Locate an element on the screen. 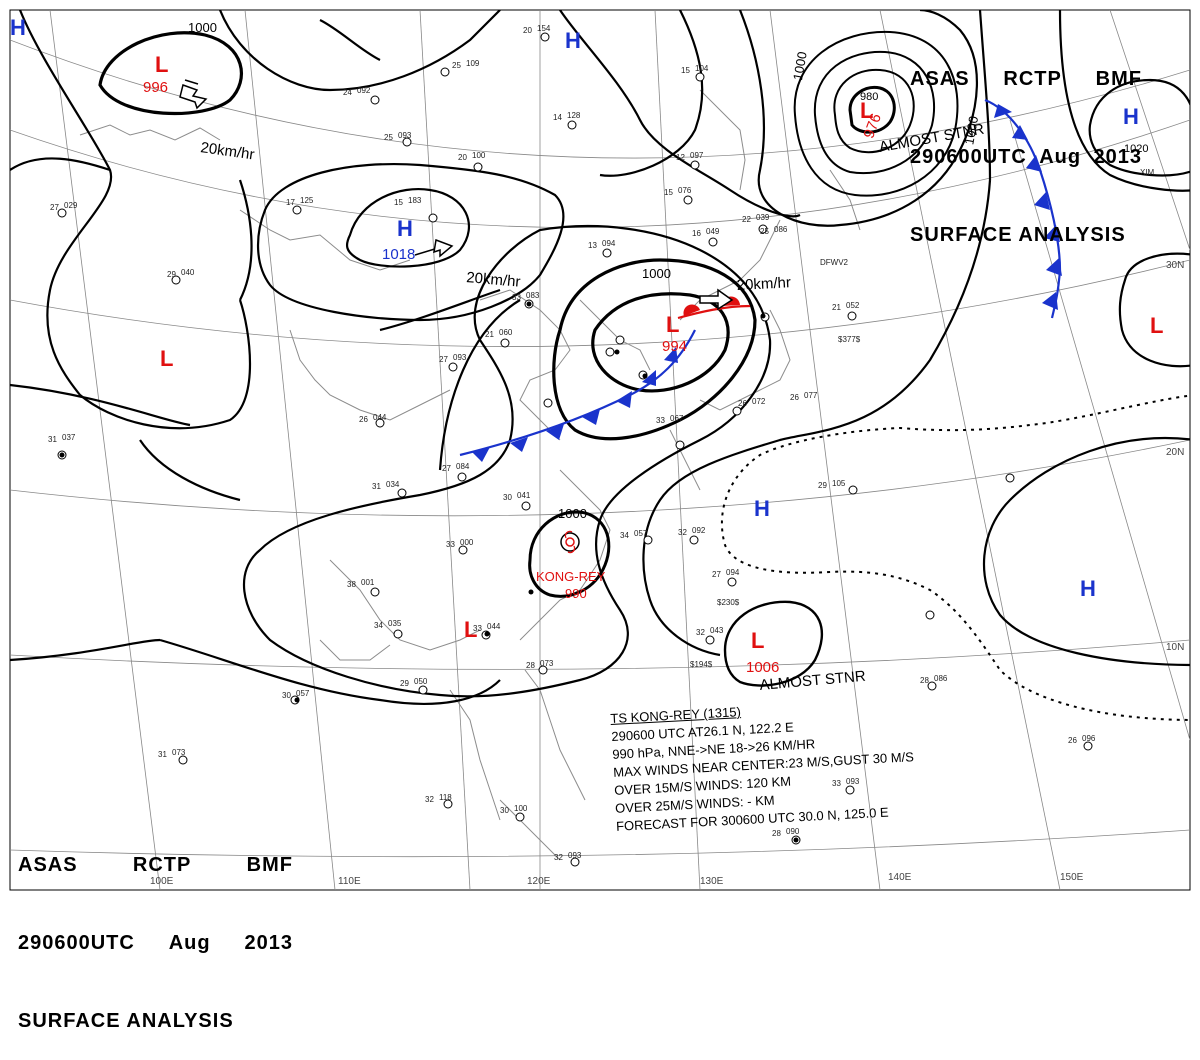  station-pressure: 041 is located at coordinates (524, 495).